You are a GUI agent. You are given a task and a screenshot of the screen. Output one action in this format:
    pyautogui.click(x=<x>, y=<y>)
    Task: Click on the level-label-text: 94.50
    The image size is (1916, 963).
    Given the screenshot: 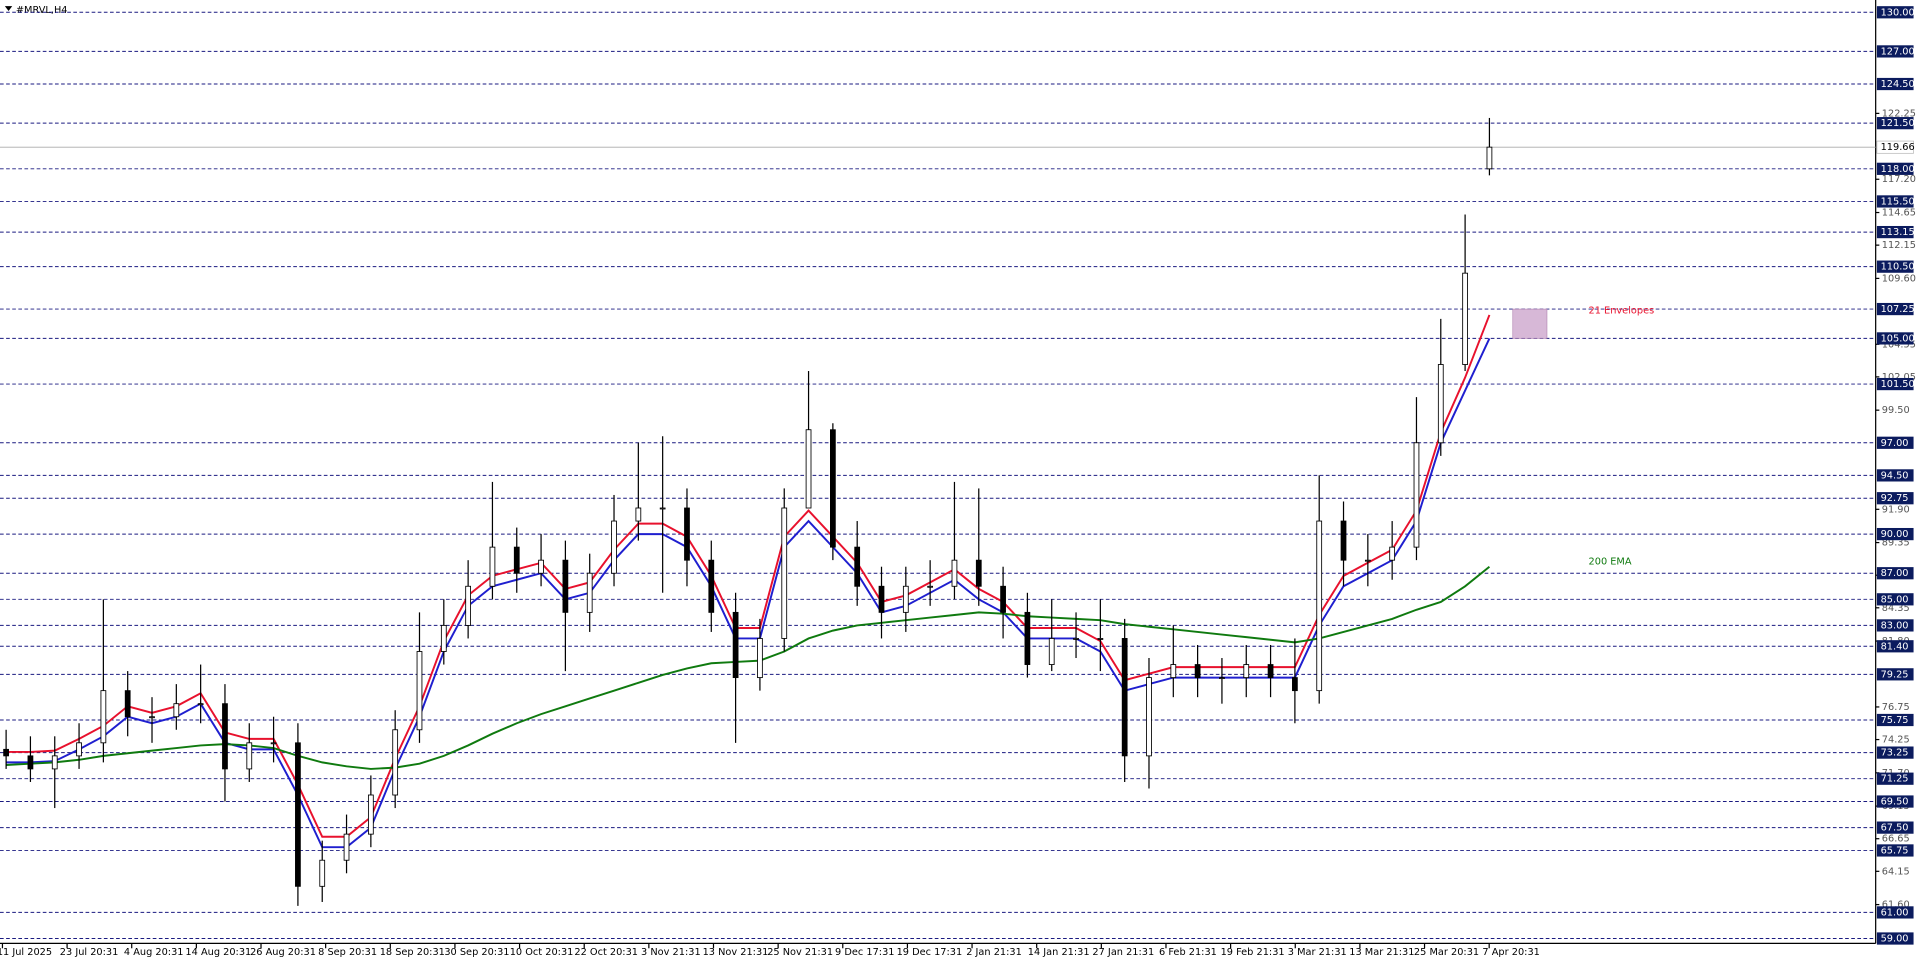 What is the action you would take?
    pyautogui.click(x=1895, y=475)
    